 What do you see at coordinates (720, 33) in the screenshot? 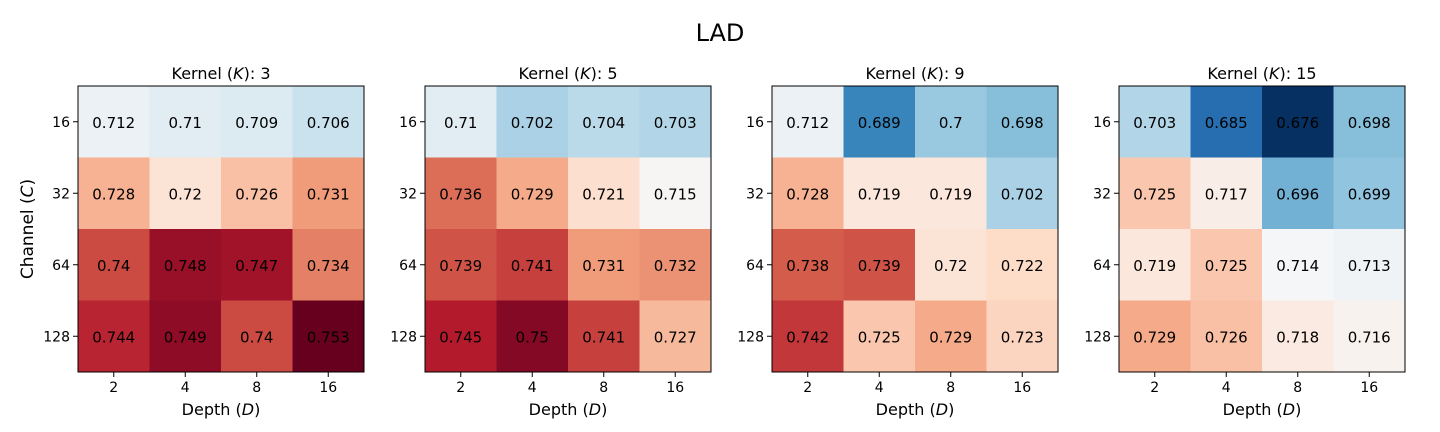
I see `figure-title: LAD` at bounding box center [720, 33].